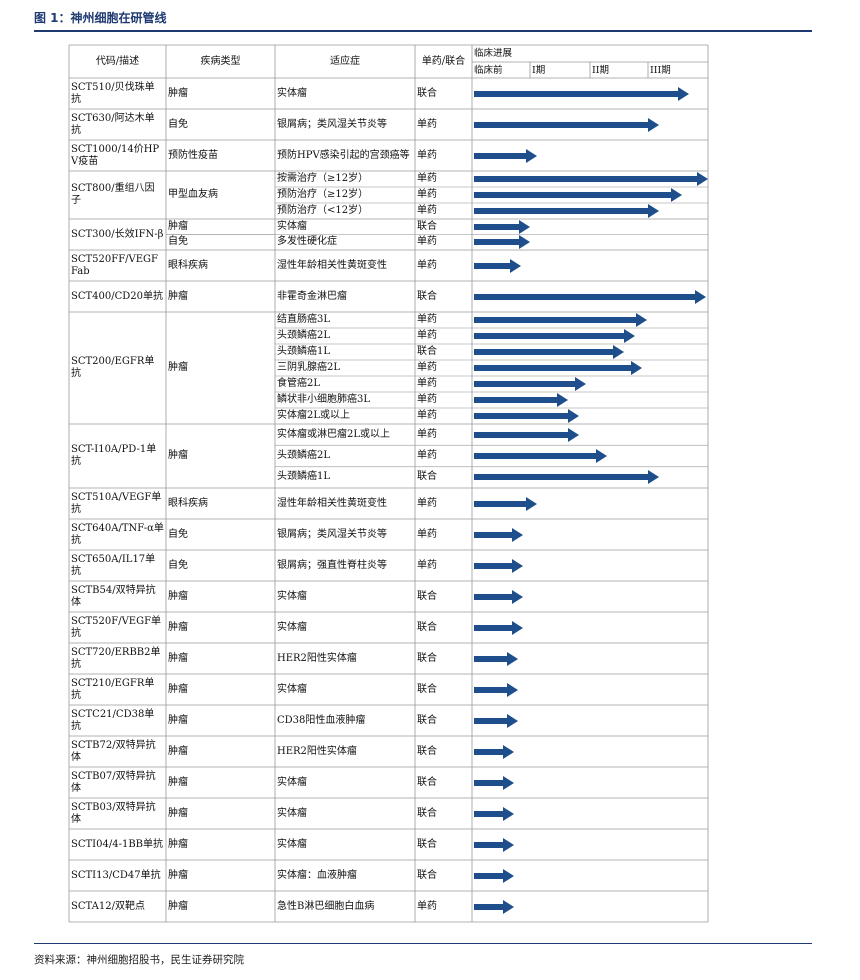  Describe the element at coordinates (427, 351) in the screenshot. I see `mode-7-2-text: 联合` at that location.